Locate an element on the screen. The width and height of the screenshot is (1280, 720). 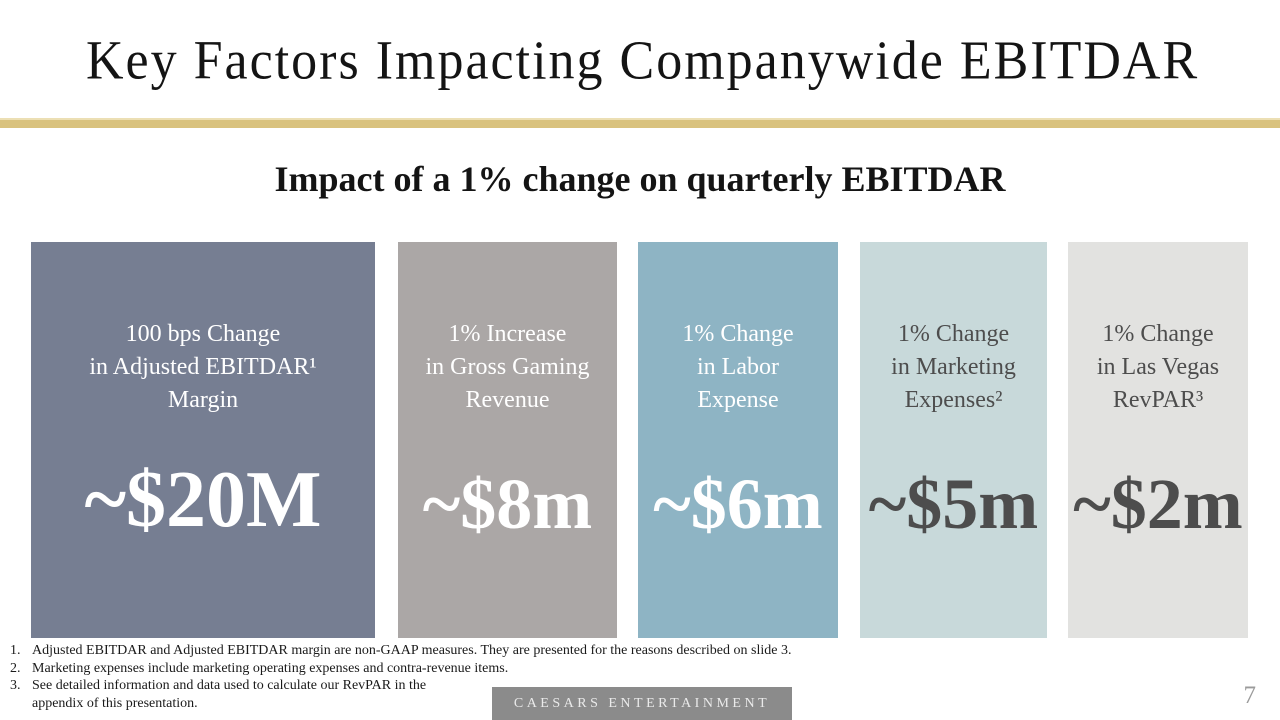
factor-label: 1% Change in Marketing Expenses² is located at coordinates (953, 367).